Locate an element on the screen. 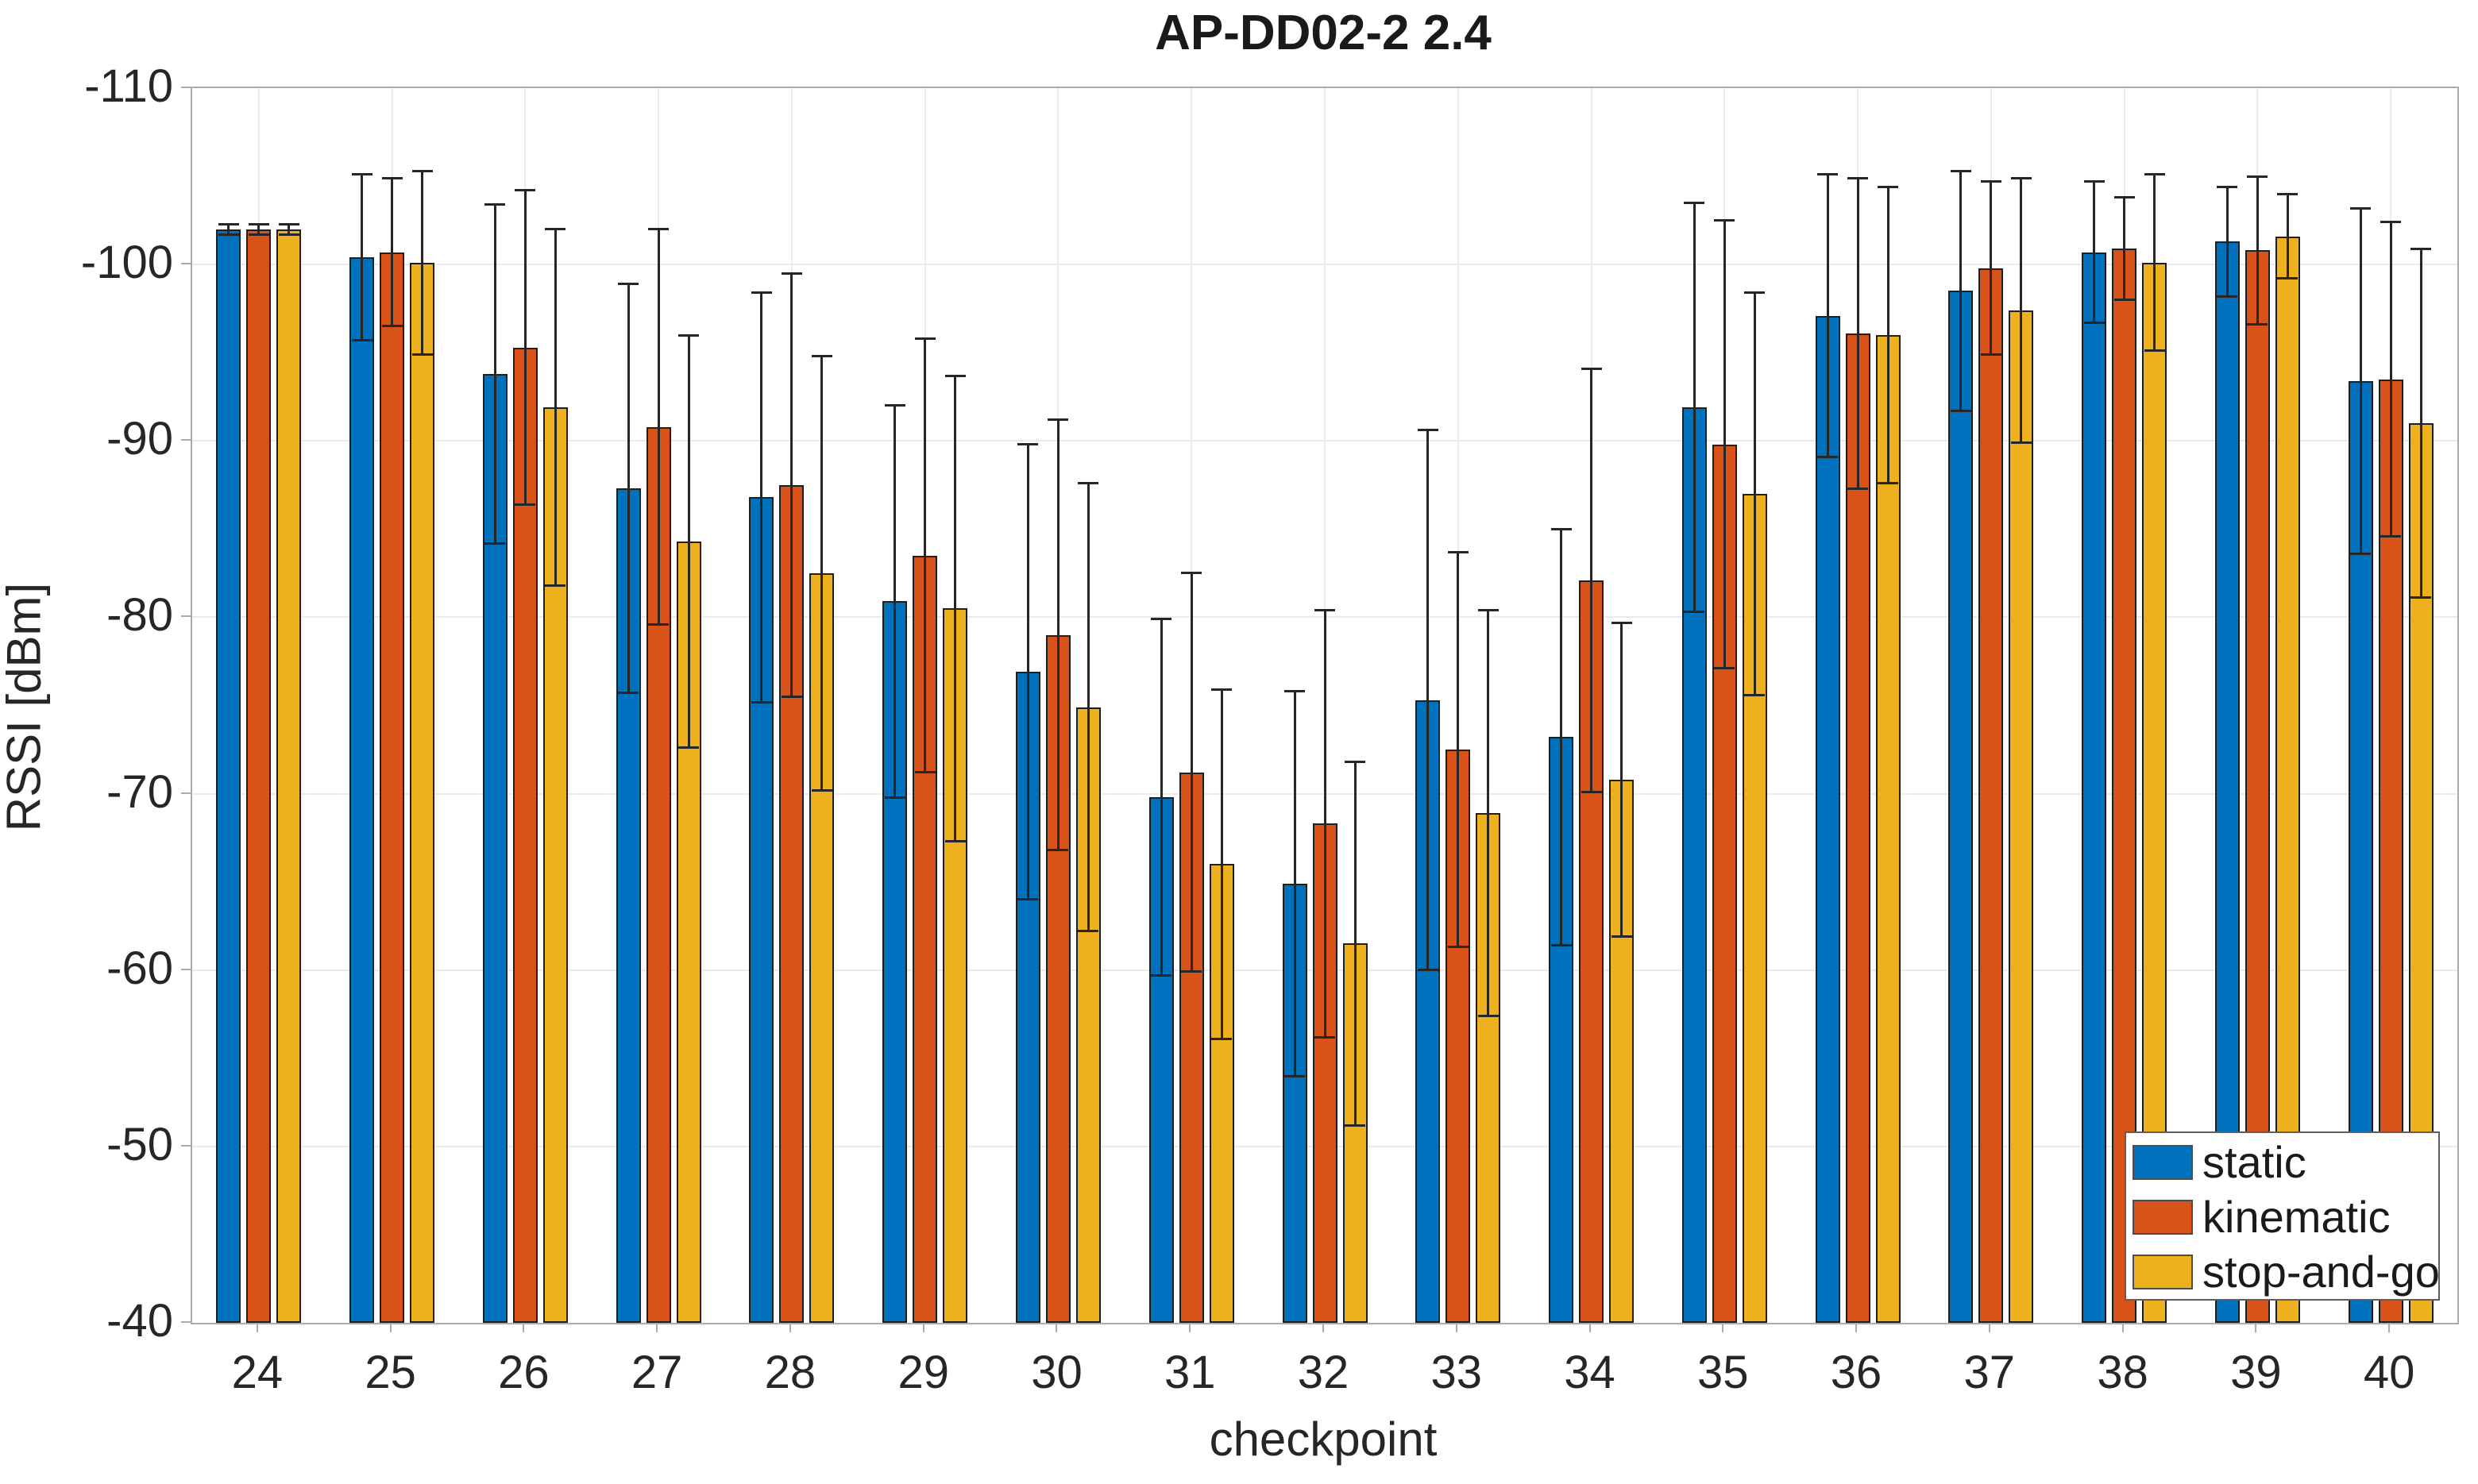 The height and width of the screenshot is (1484, 2478). x-axis-label: checkpoint is located at coordinates (1323, 1440).